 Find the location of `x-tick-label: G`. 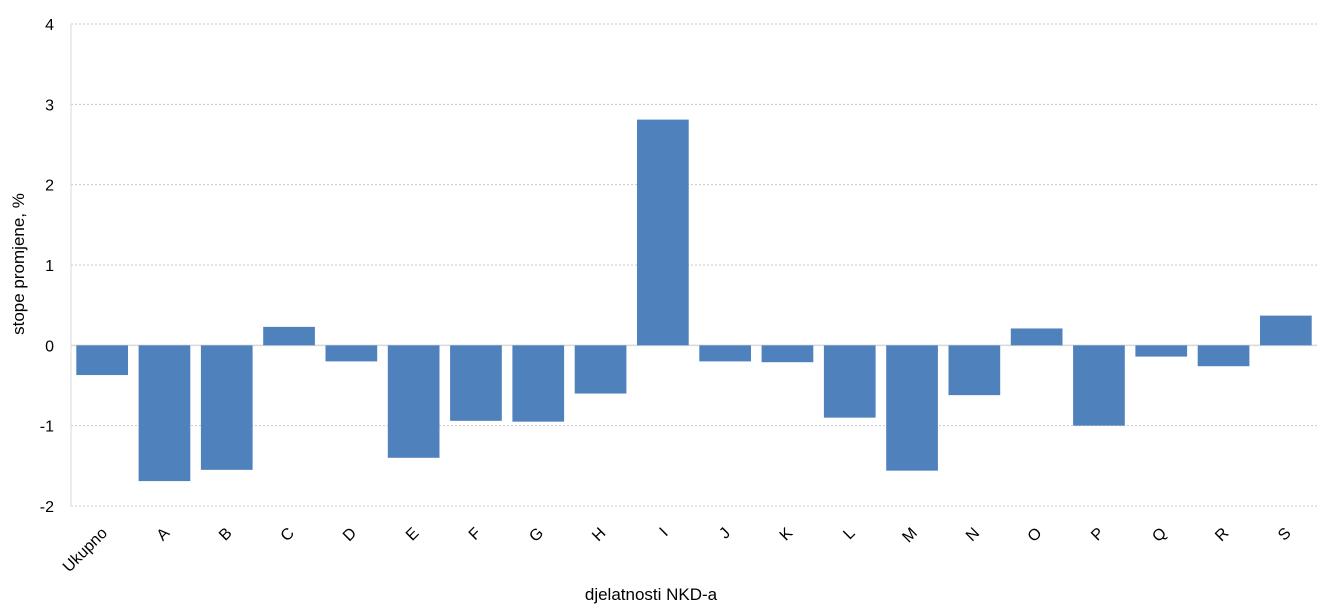

x-tick-label: G is located at coordinates (536, 535).